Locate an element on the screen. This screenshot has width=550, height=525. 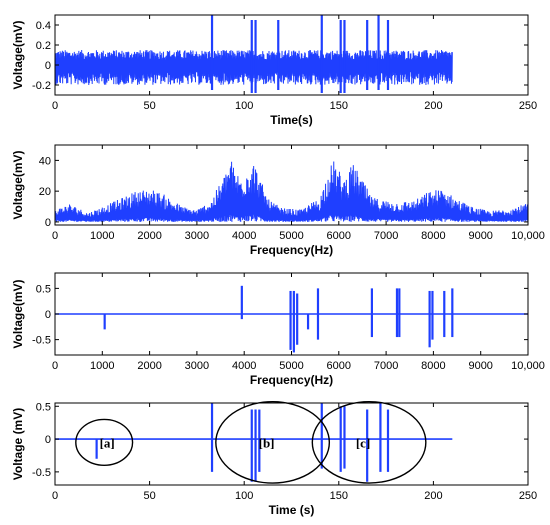
x-axis-label: Time(s) is located at coordinates (291, 120).